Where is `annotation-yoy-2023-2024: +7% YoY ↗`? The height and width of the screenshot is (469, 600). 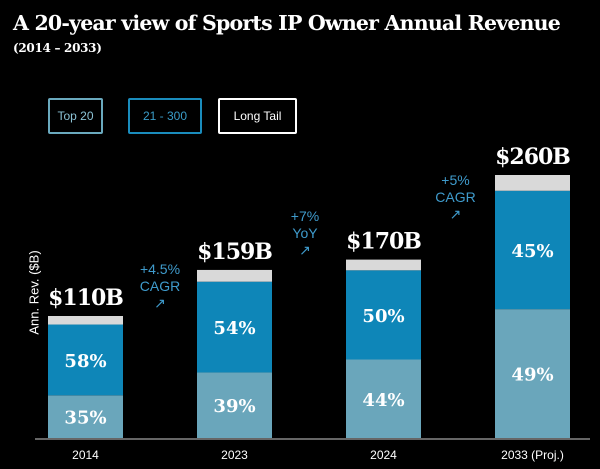 annotation-yoy-2023-2024: +7% YoY ↗ is located at coordinates (305, 233).